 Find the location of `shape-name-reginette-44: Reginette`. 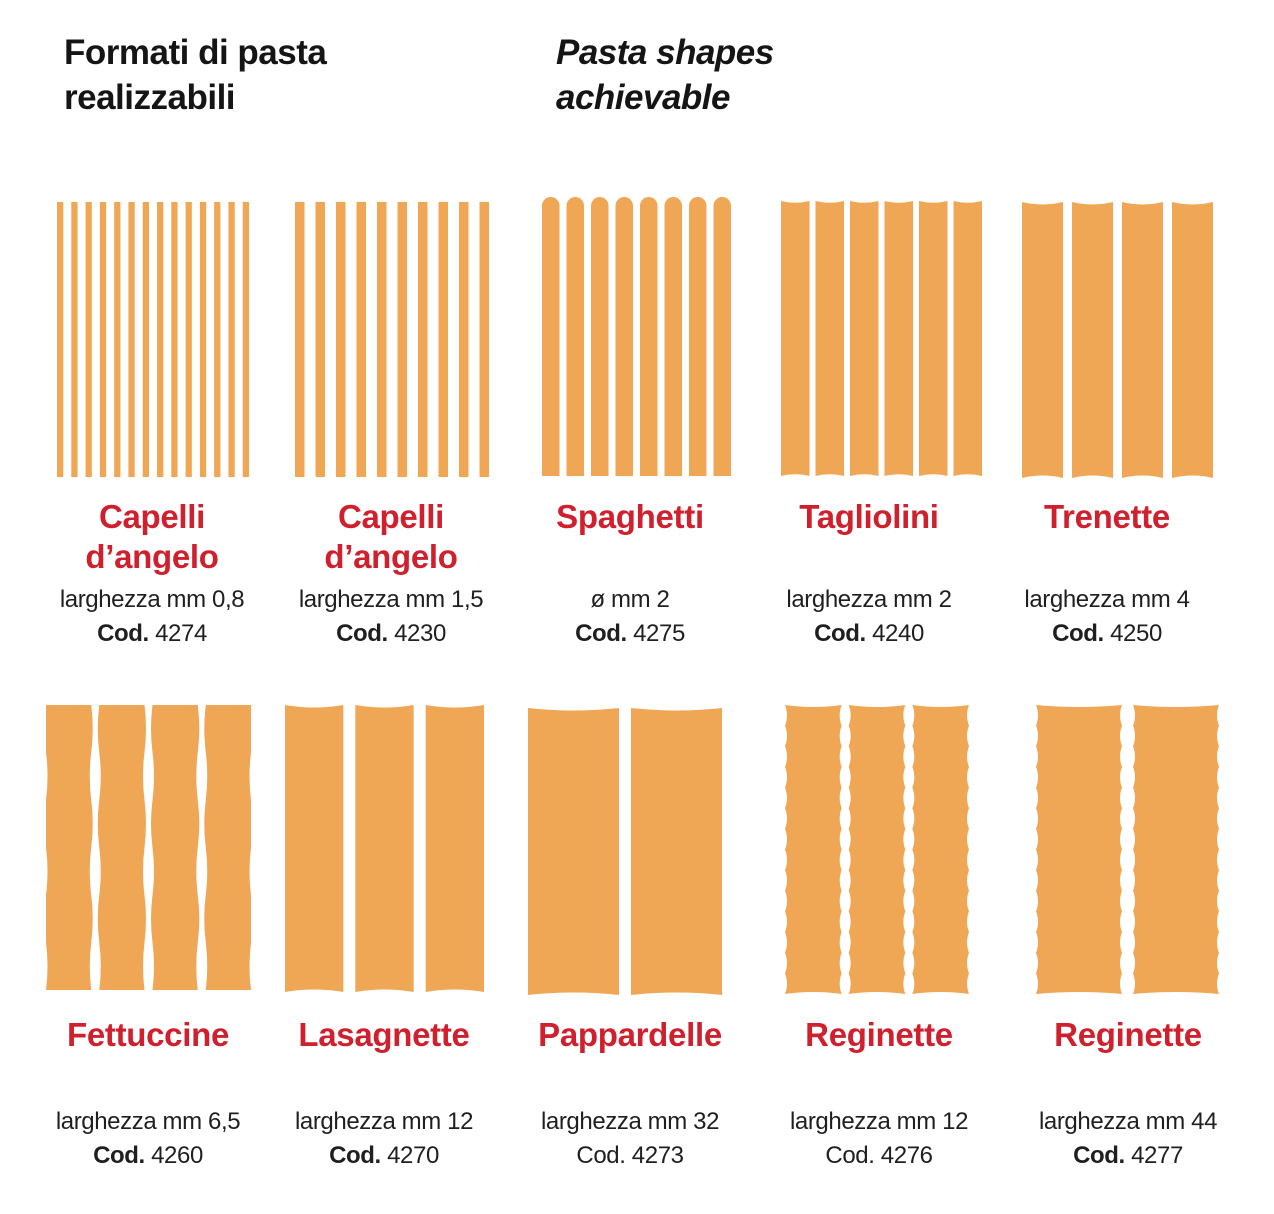

shape-name-reginette-44: Reginette is located at coordinates (1128, 1035).